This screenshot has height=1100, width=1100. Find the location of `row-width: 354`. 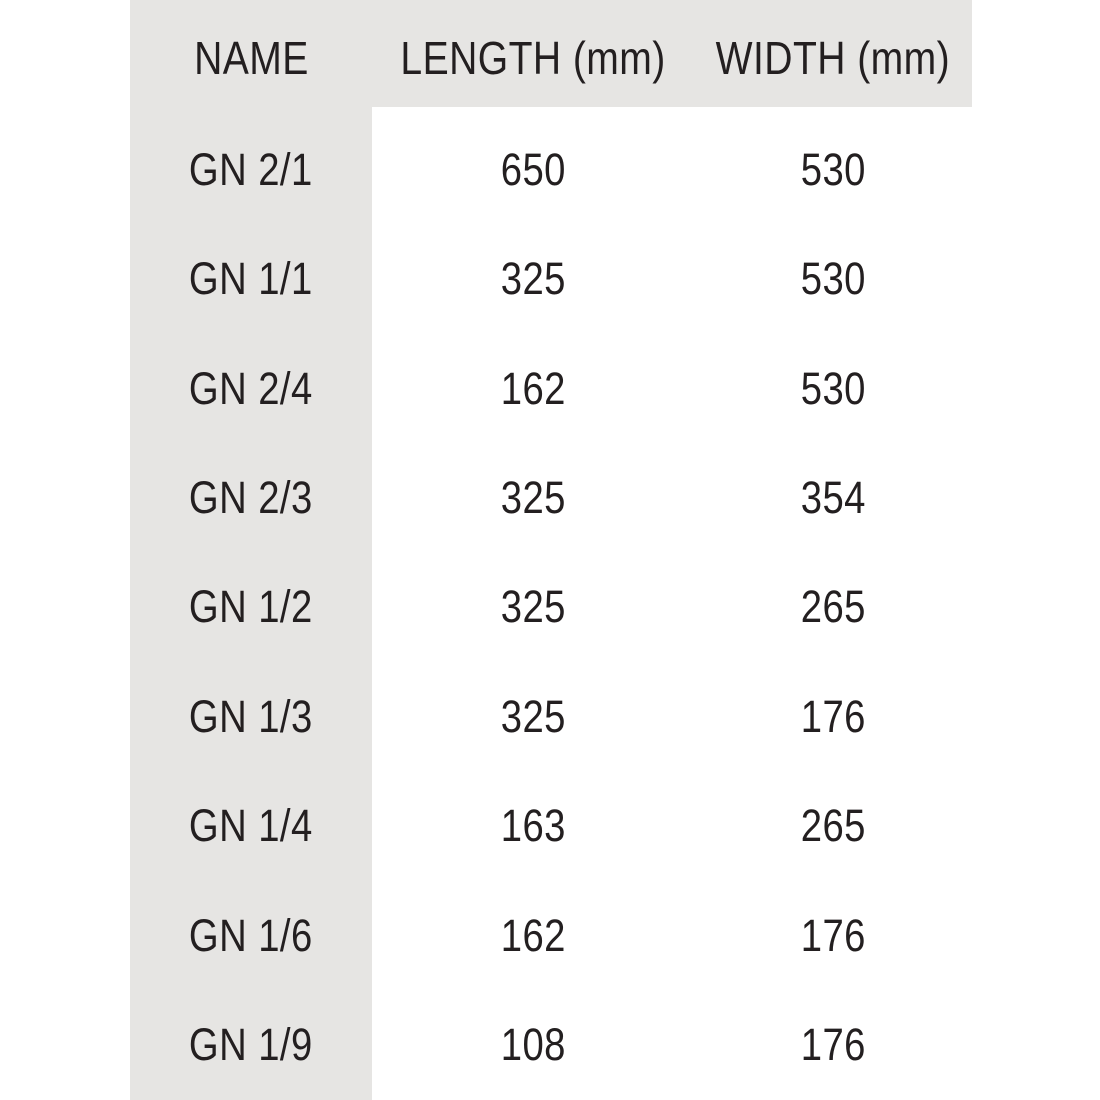

row-width: 354 is located at coordinates (833, 498).